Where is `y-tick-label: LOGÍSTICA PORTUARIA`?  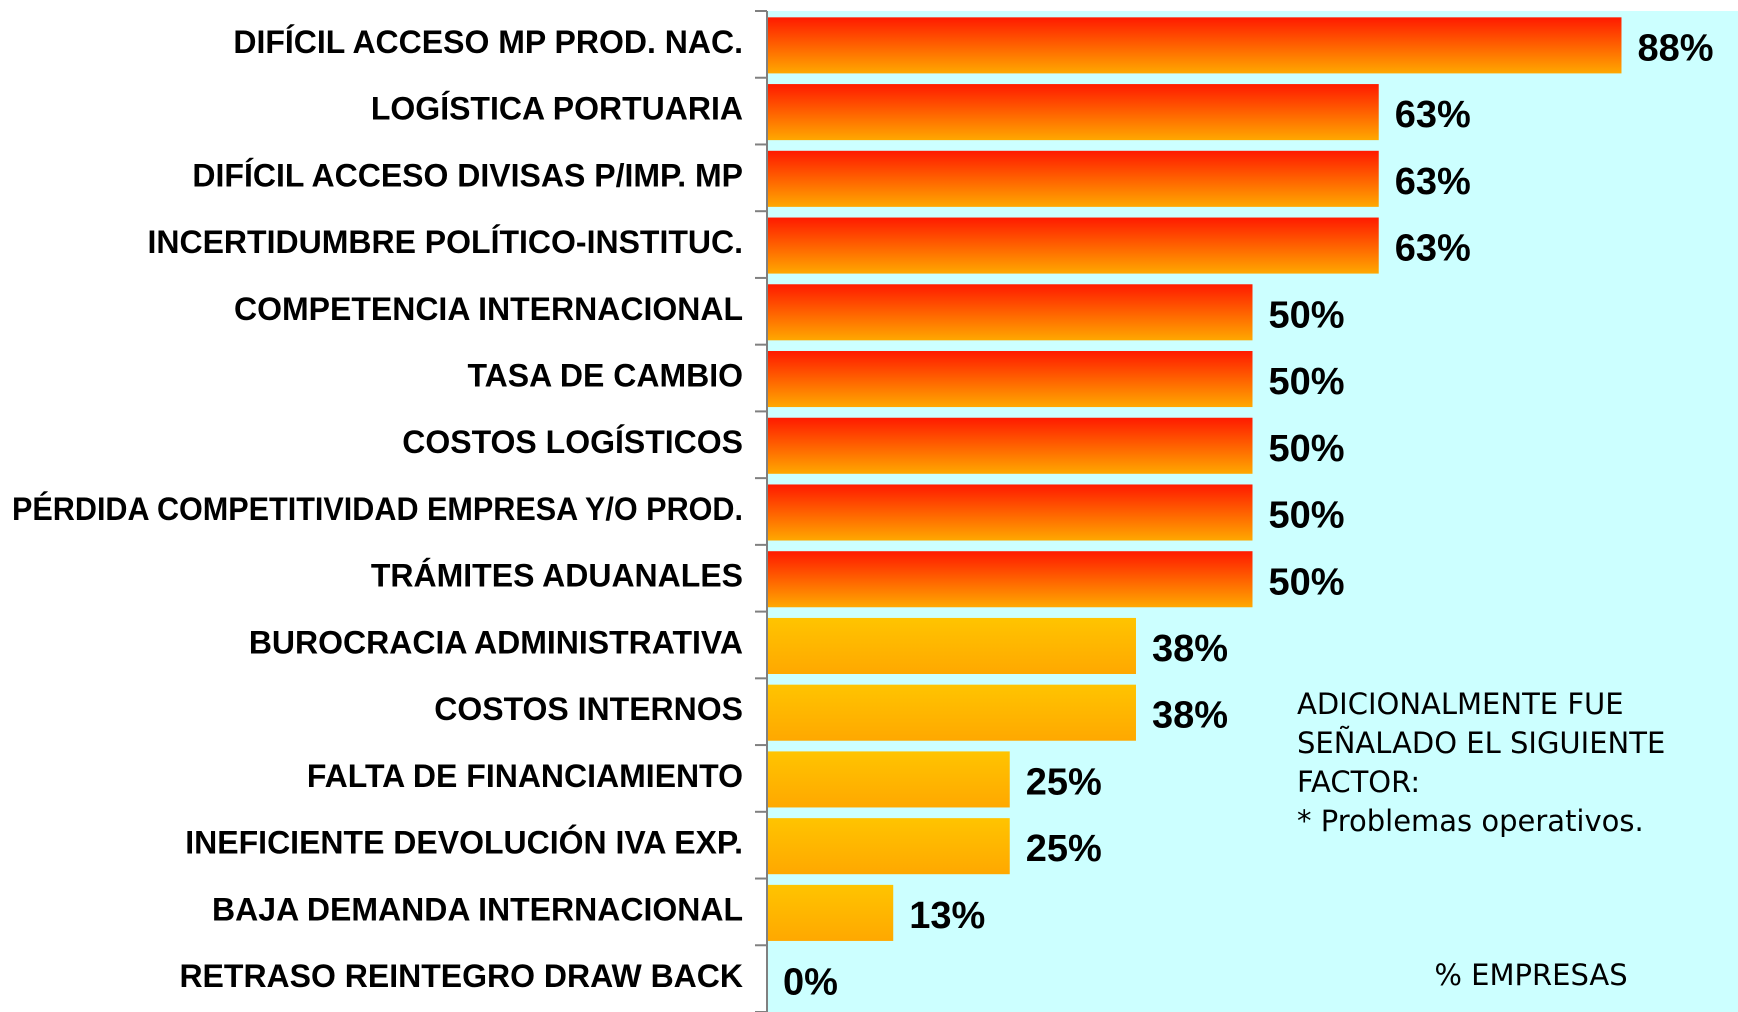 y-tick-label: LOGÍSTICA PORTUARIA is located at coordinates (557, 109).